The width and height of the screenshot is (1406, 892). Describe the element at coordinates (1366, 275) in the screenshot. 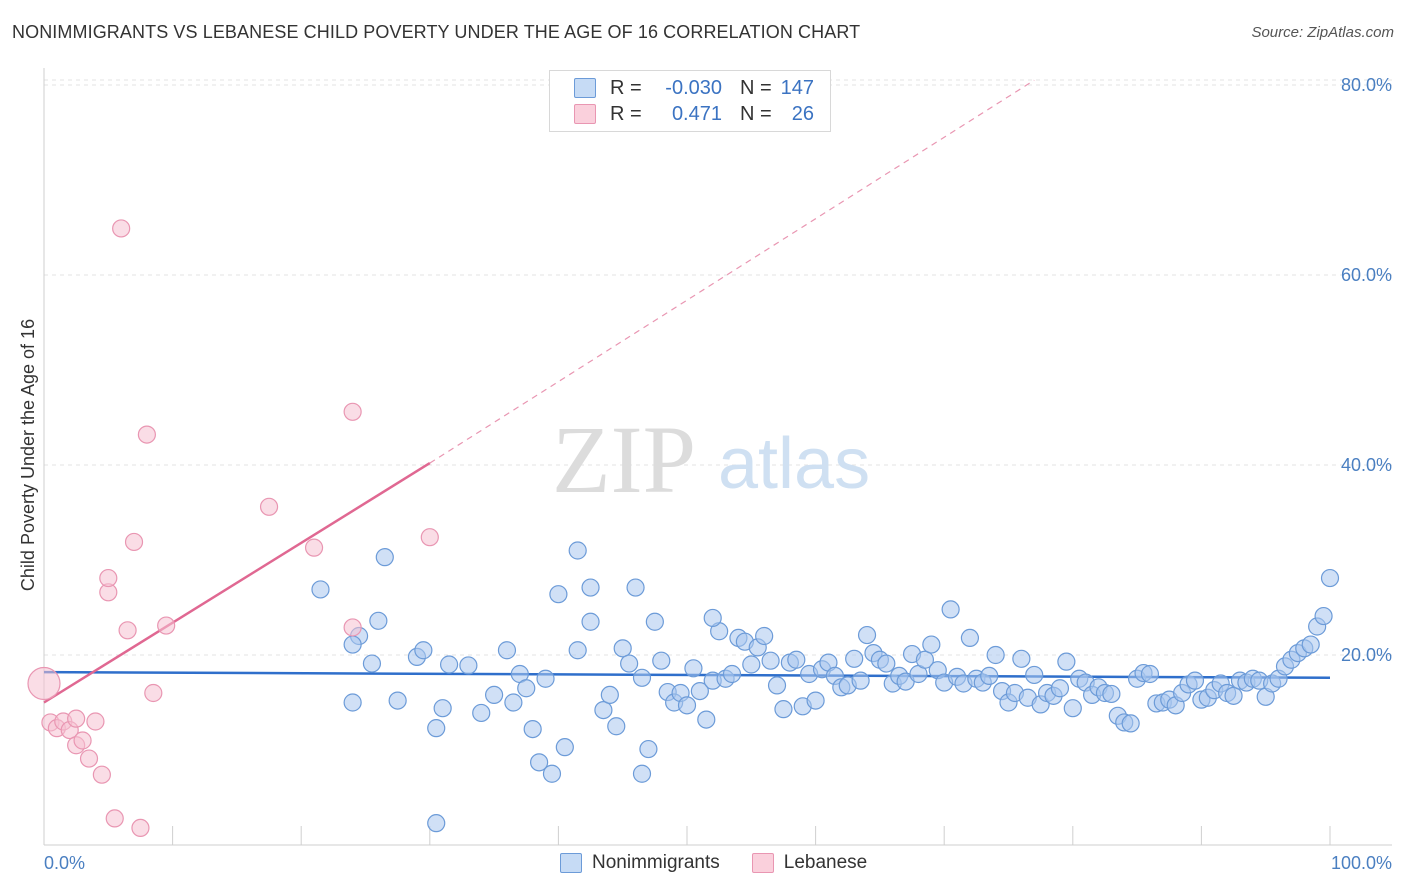

I see `y-tick-label: 60.0%` at that location.